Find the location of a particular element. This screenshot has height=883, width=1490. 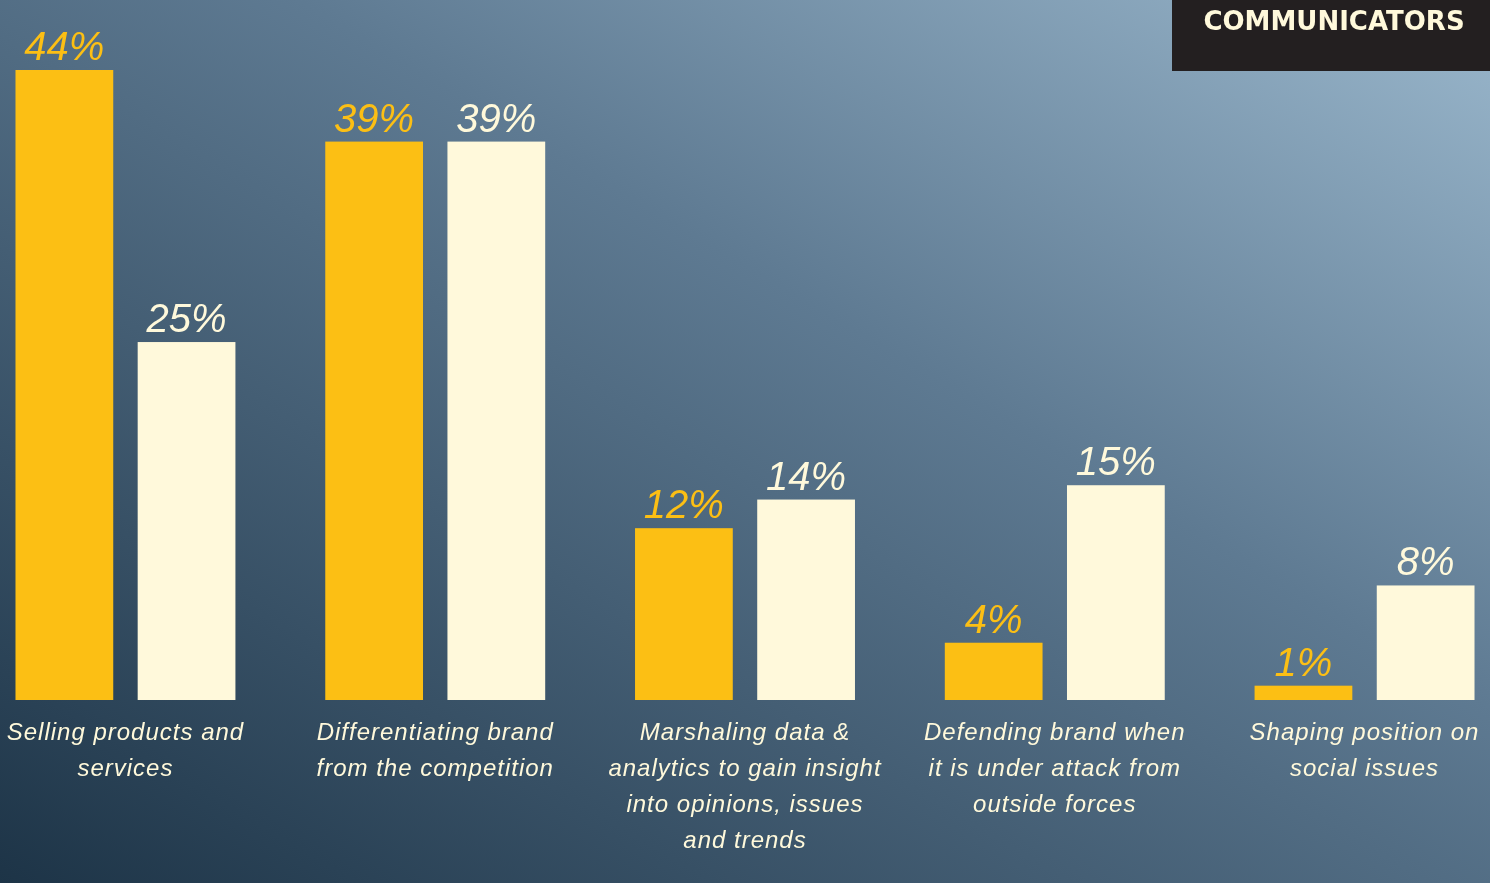

data-label: 25% is located at coordinates (186, 318).